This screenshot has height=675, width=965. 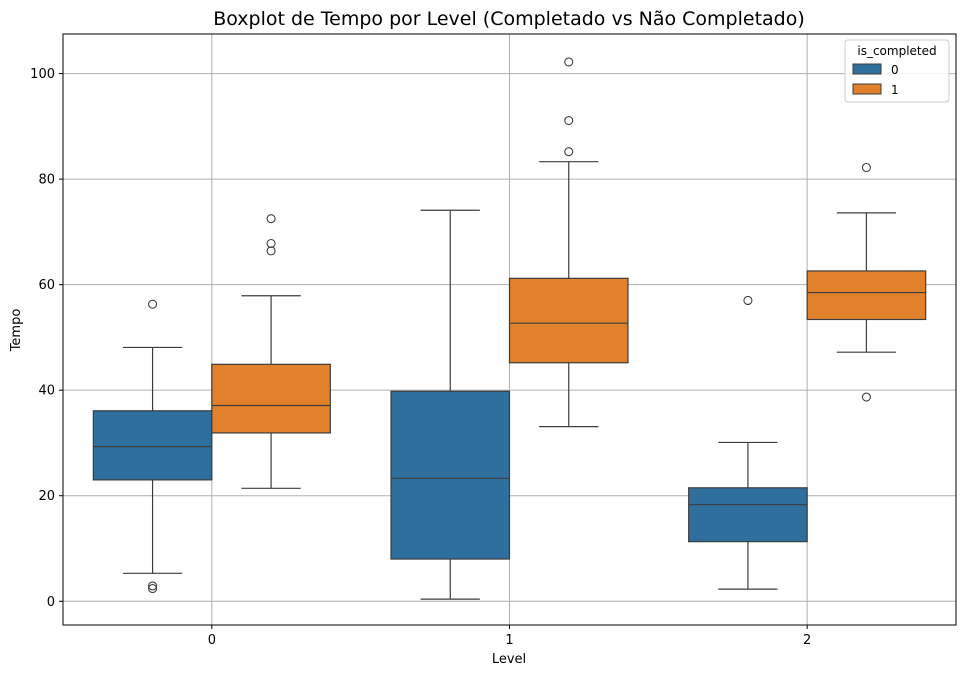 I want to click on y-axis: 0 20 40 60 80 100, so click(x=46, y=338).